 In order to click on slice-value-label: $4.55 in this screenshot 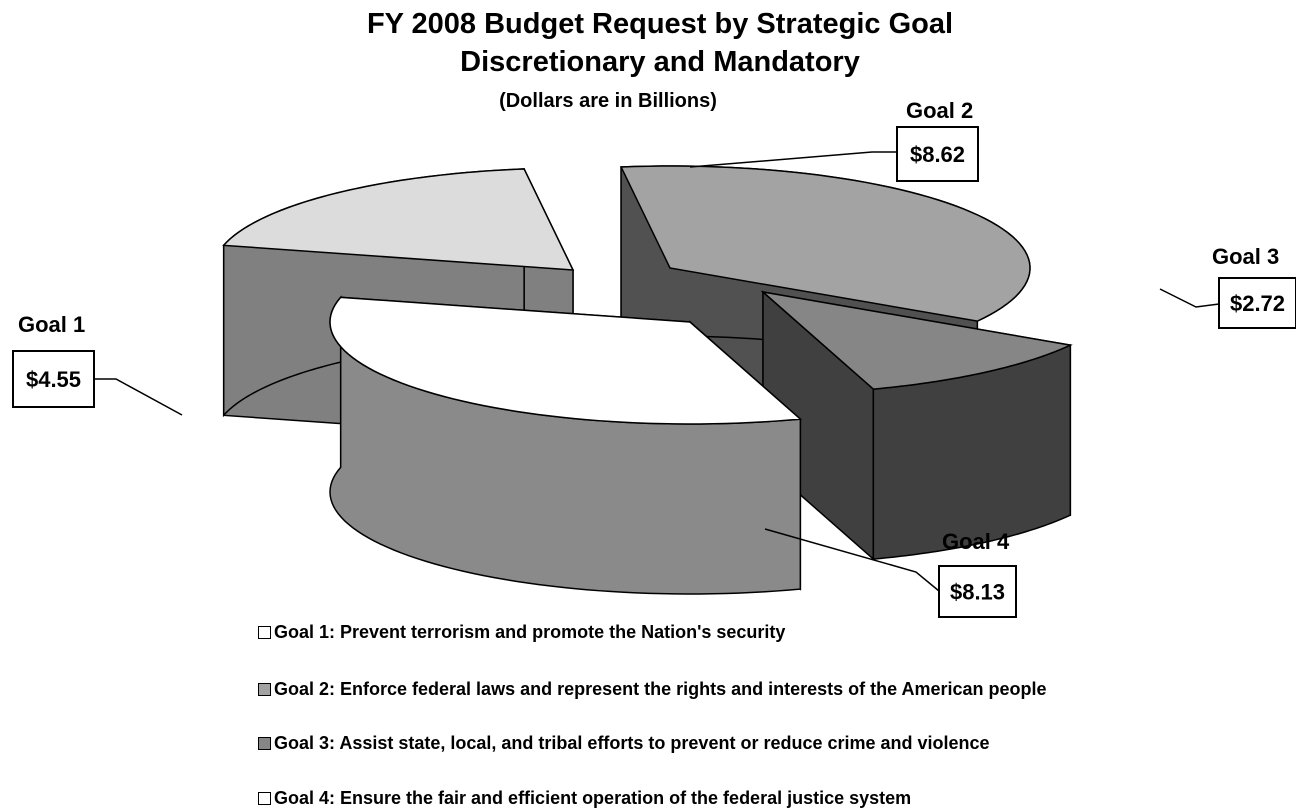, I will do `click(53, 379)`.